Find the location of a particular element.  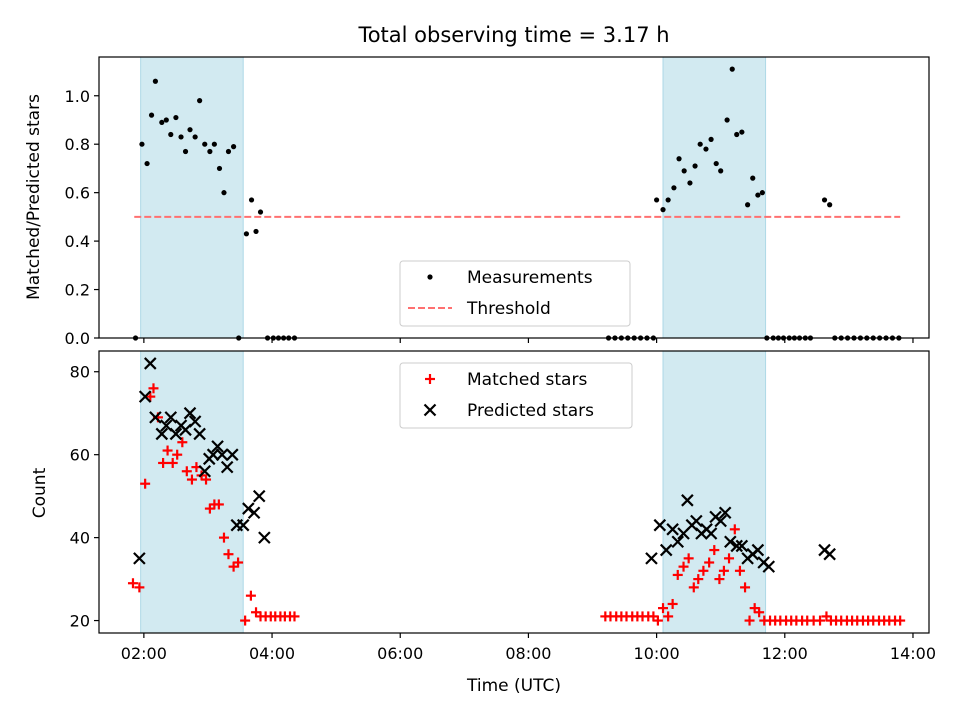

top-y-tick-label: 0.2 is located at coordinates (77, 290).